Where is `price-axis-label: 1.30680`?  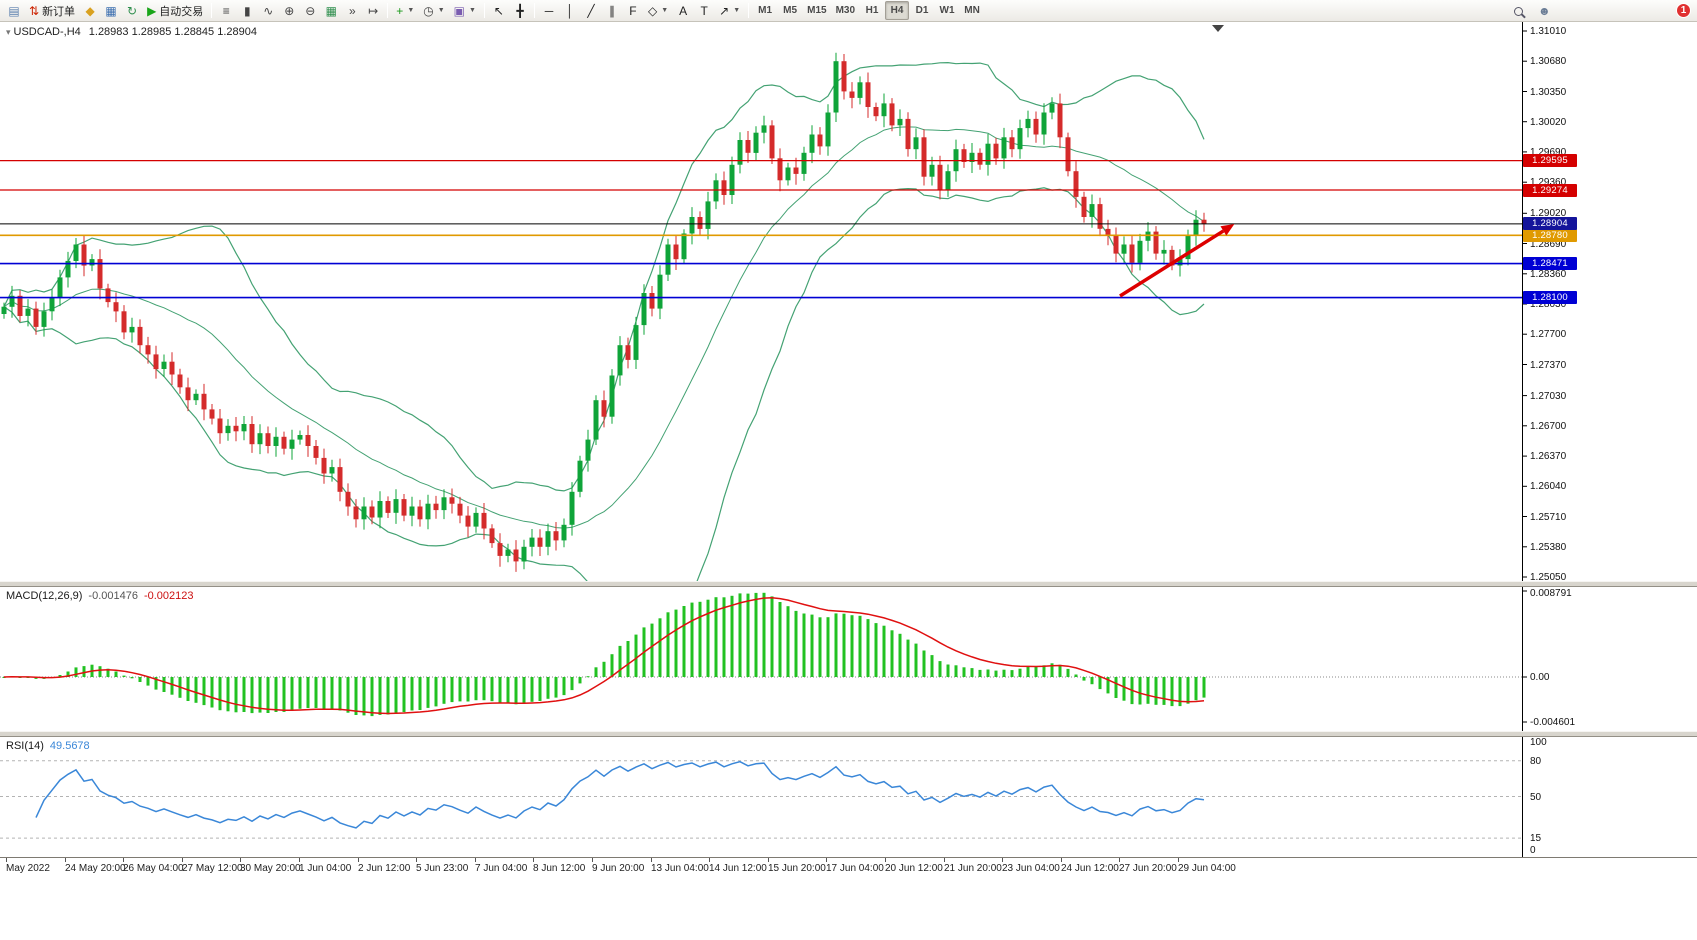
price-axis-label: 1.30680 is located at coordinates (1548, 62).